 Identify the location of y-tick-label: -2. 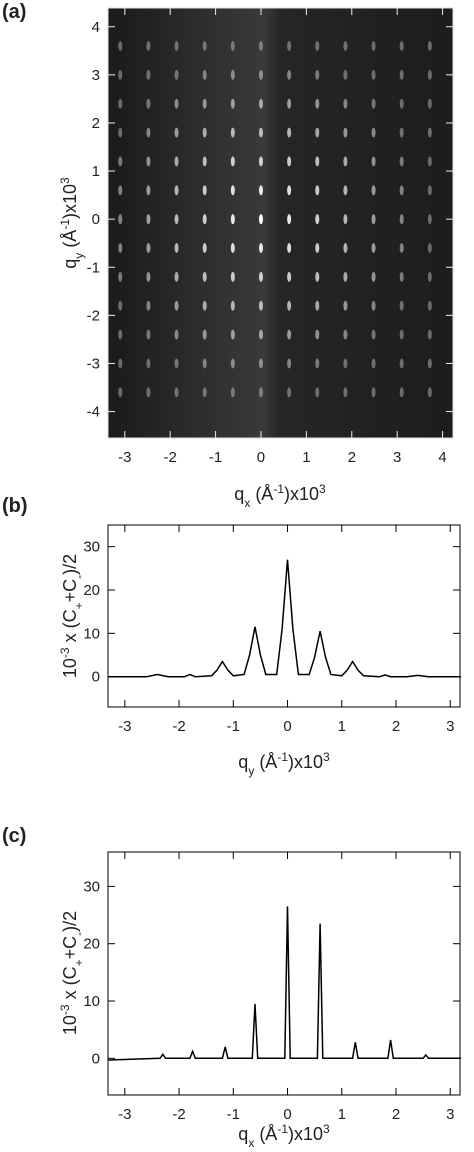
(93, 315).